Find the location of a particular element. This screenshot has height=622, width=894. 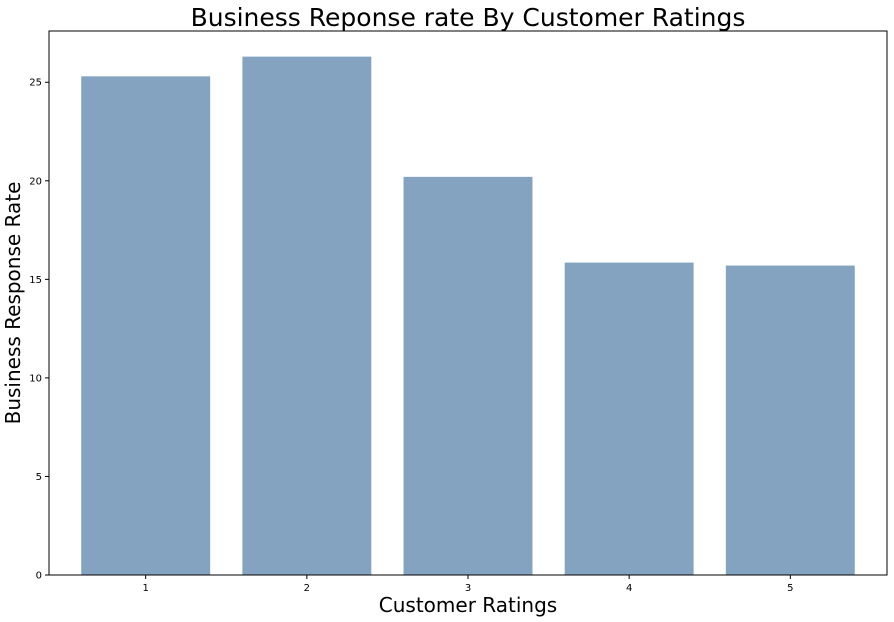

x-tick-label: 2 is located at coordinates (307, 588).